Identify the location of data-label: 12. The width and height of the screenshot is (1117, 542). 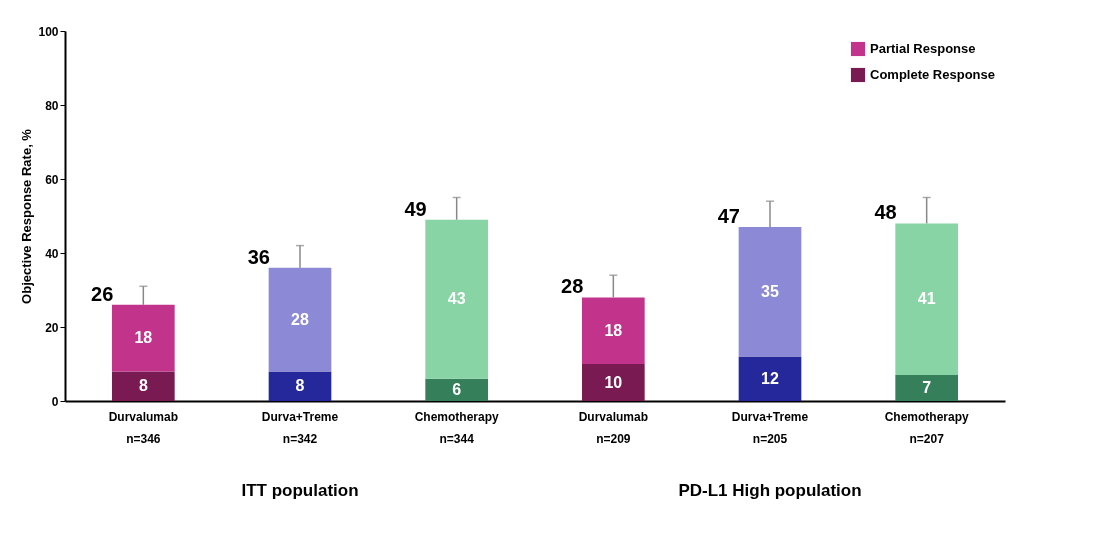
(770, 378).